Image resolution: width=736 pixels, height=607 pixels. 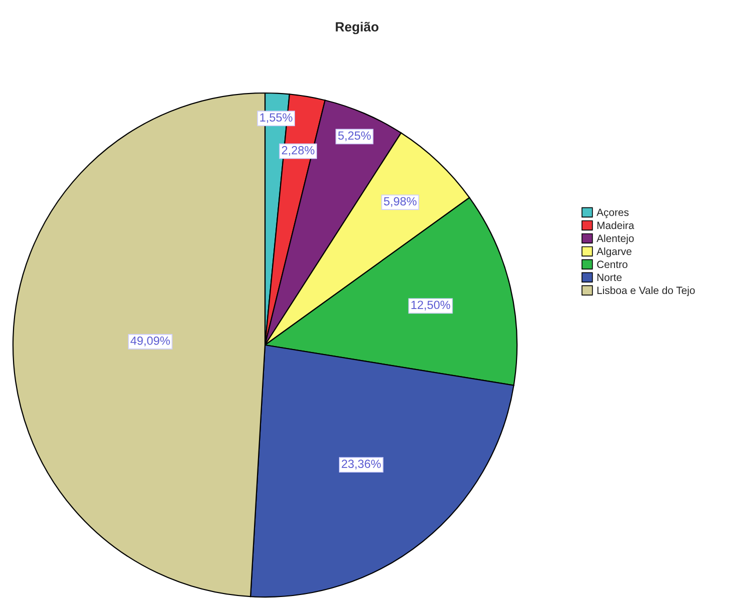 What do you see at coordinates (361, 465) in the screenshot?
I see `data-label: 23,36%` at bounding box center [361, 465].